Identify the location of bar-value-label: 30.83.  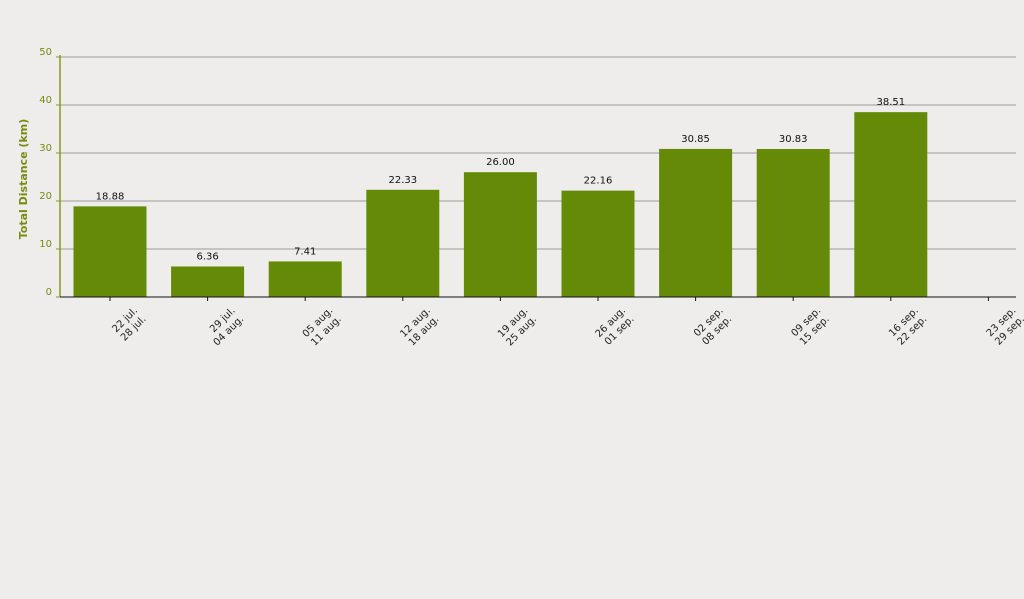
(793, 139).